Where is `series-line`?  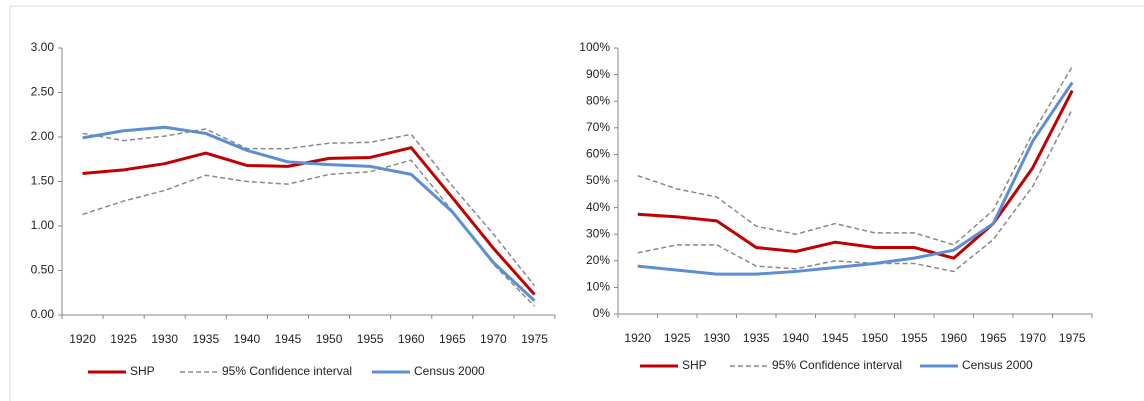
series-line is located at coordinates (309, 221).